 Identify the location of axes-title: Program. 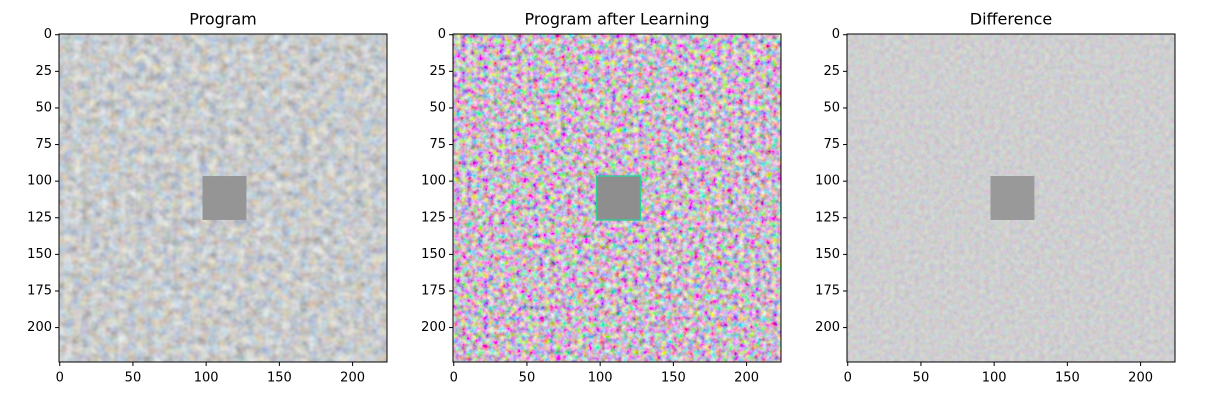
(223, 19).